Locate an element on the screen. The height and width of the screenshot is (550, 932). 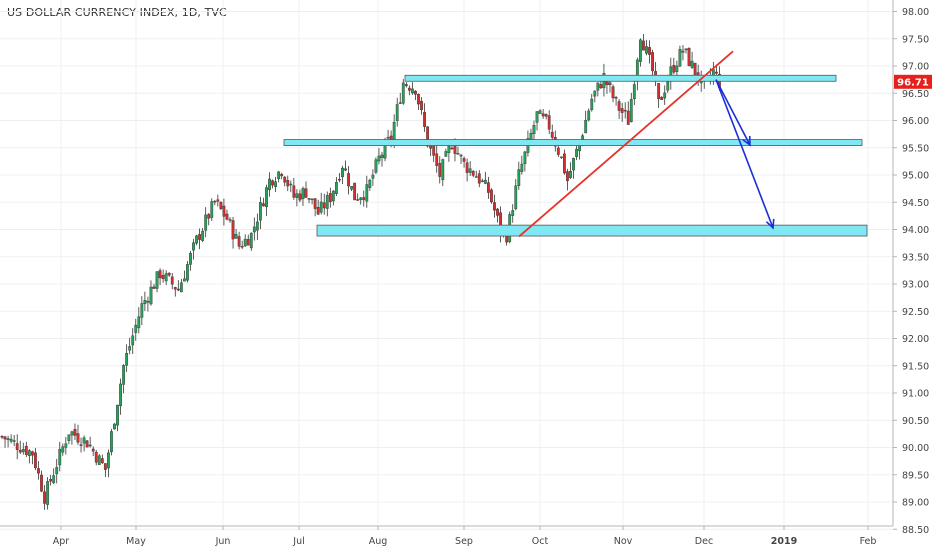
x-tick-label: Aug is located at coordinates (378, 541).